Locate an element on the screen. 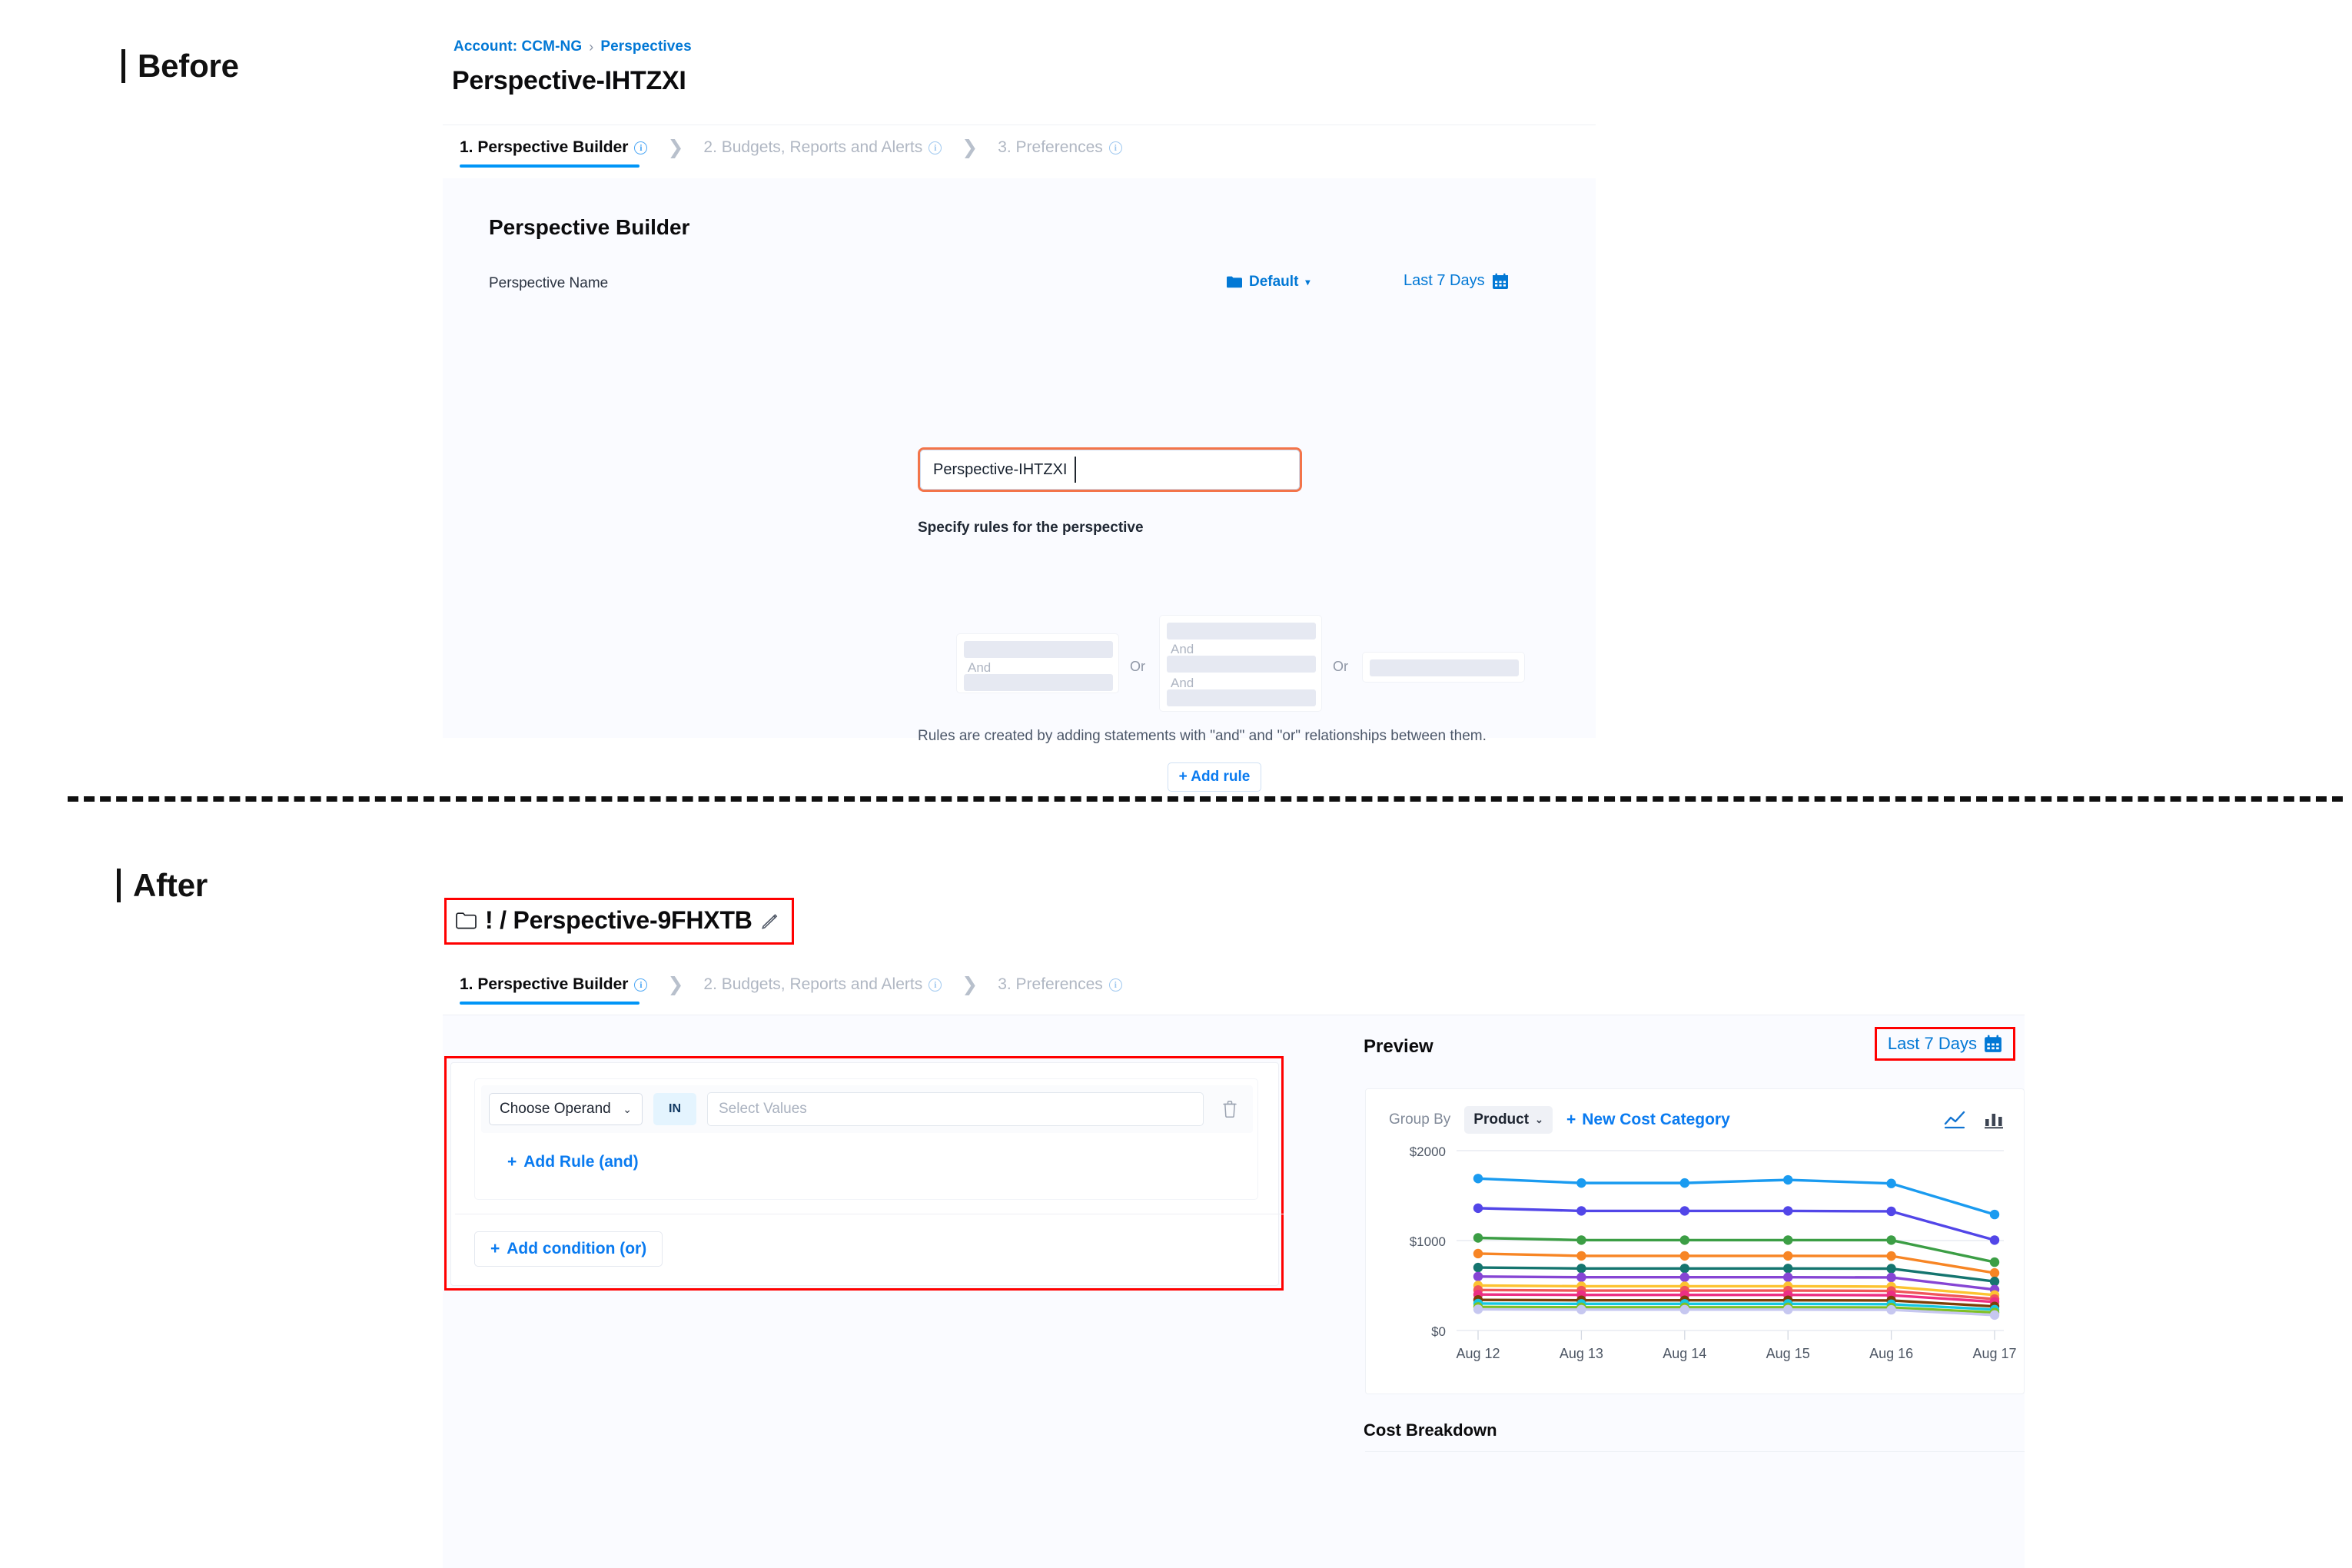 The height and width of the screenshot is (1568, 2352). add-rule-button: + Add rule is located at coordinates (1214, 777).